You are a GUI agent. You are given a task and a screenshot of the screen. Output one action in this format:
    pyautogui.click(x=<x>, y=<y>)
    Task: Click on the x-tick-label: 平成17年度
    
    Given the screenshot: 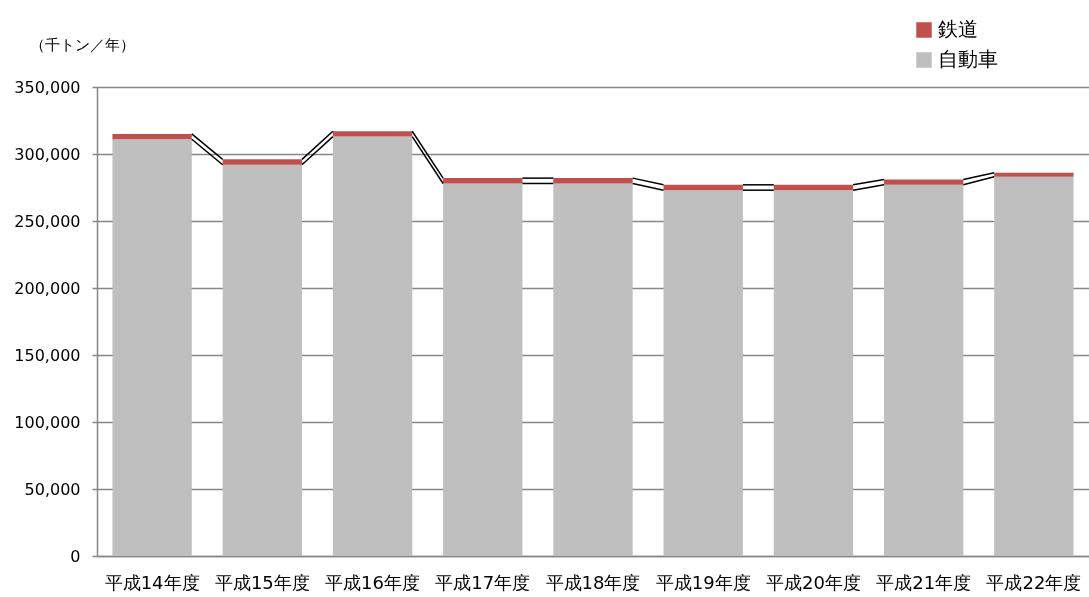 What is the action you would take?
    pyautogui.click(x=483, y=582)
    